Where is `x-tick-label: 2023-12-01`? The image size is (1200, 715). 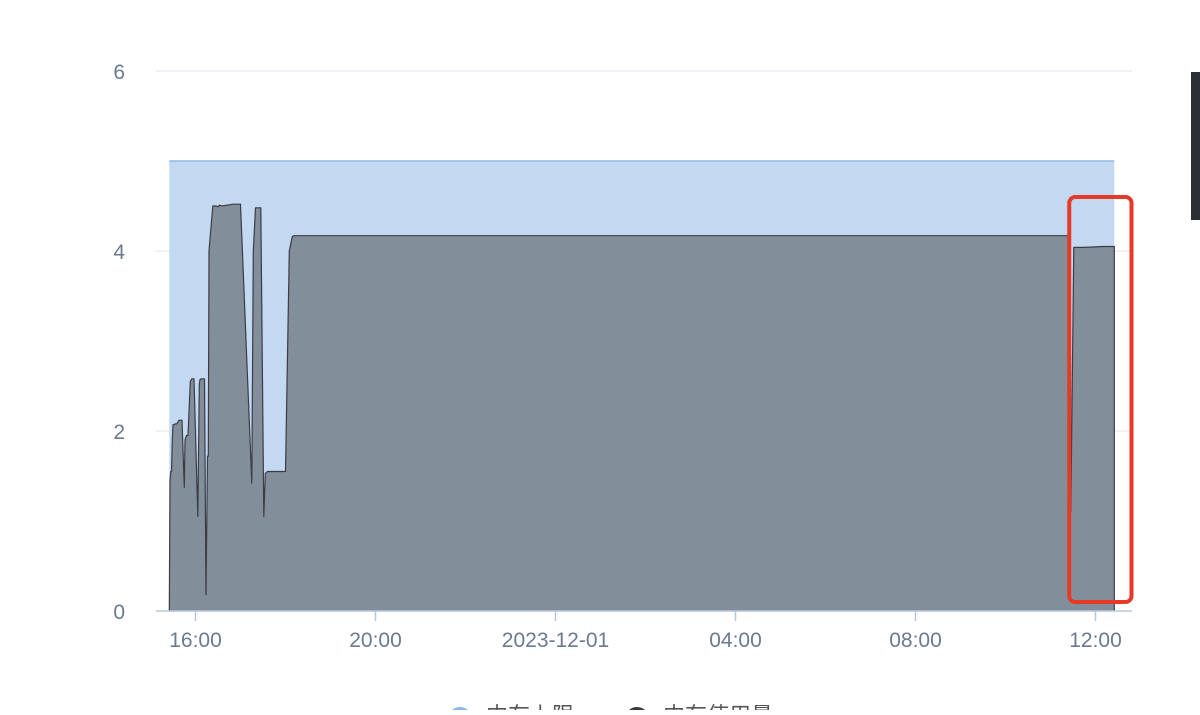
x-tick-label: 2023-12-01 is located at coordinates (555, 640).